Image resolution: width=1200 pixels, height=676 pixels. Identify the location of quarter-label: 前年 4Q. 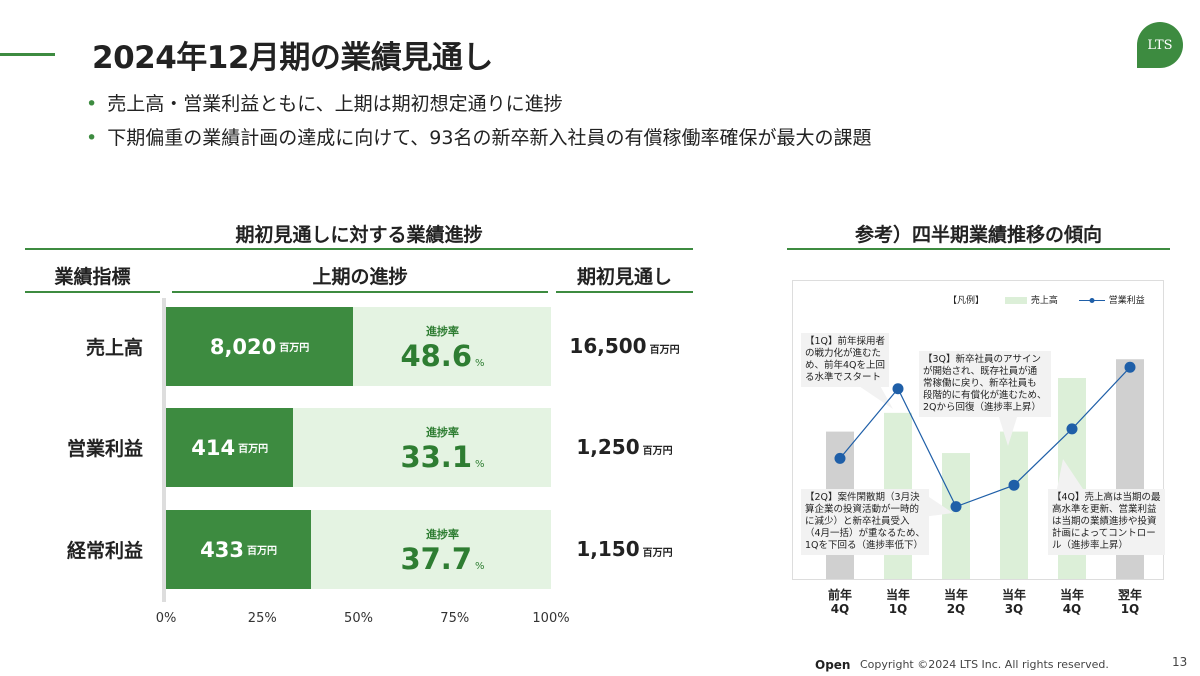
(840, 602).